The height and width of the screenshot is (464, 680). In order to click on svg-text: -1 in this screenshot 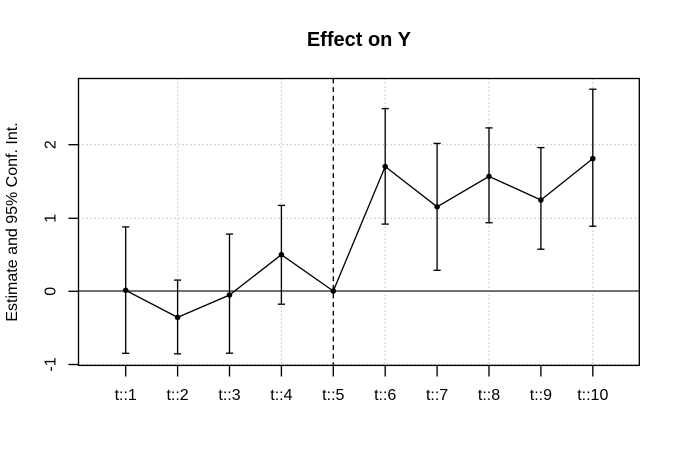, I will do `click(51, 364)`.